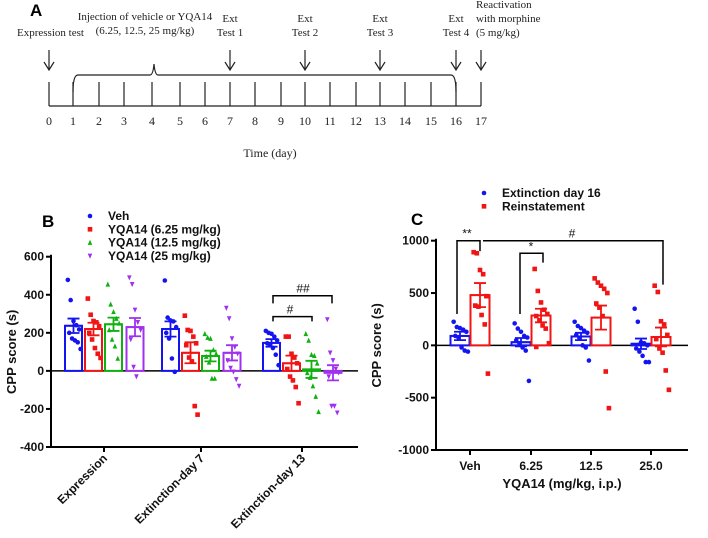 This screenshot has width=708, height=538. What do you see at coordinates (255, 121) in the screenshot?
I see `day-label: 8` at bounding box center [255, 121].